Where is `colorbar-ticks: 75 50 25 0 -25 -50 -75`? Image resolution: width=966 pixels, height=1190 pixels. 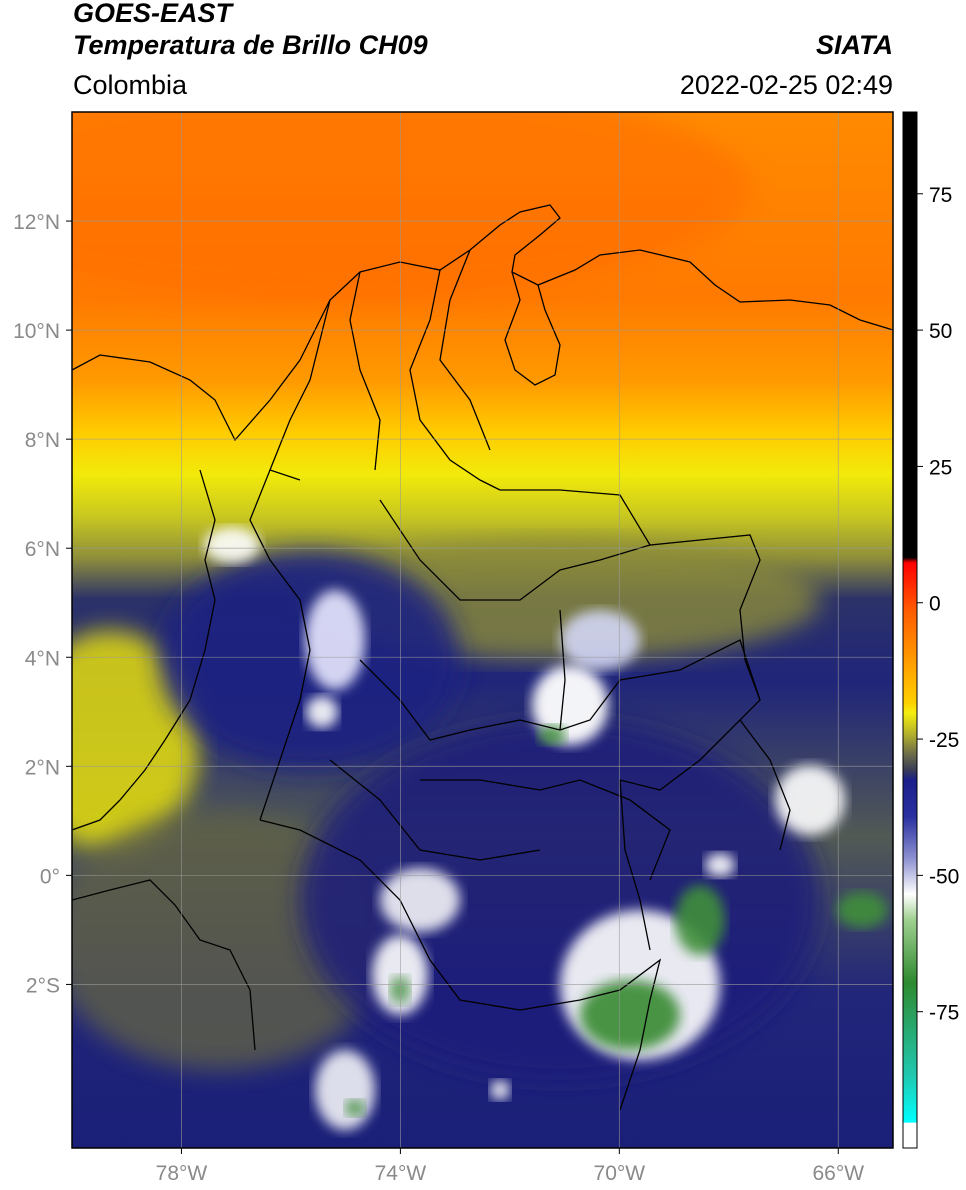 colorbar-ticks: 75 50 25 0 -25 -50 -75 is located at coordinates (938, 604).